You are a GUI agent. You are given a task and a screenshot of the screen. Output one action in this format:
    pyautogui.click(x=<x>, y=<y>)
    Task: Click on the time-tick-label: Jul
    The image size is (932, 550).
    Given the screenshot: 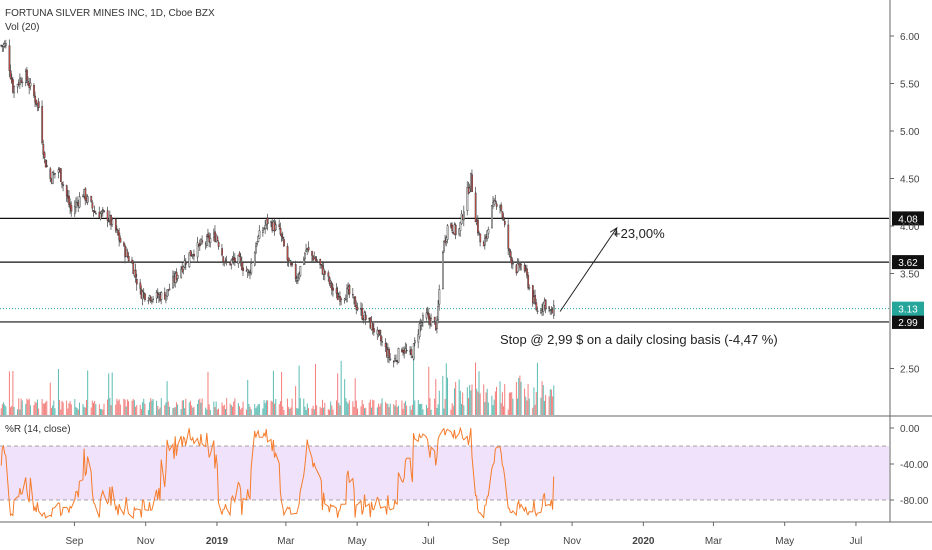 What is the action you would take?
    pyautogui.click(x=856, y=541)
    